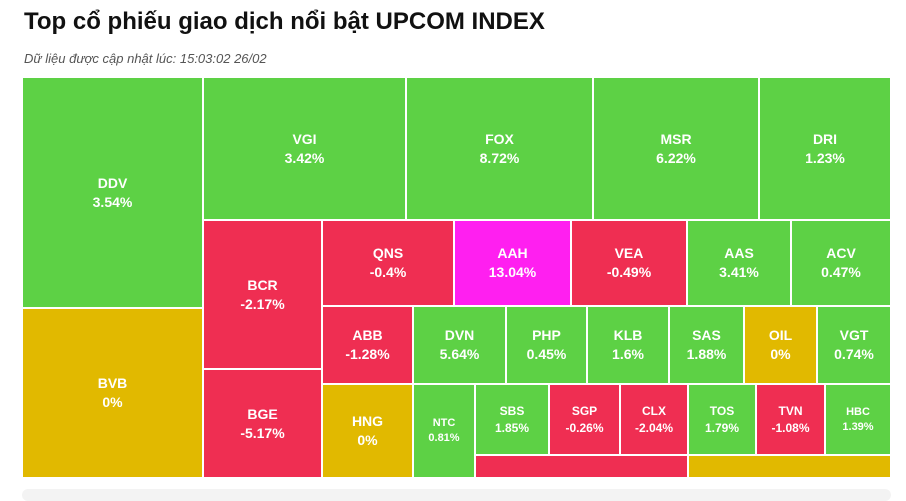 The image size is (906, 501). Describe the element at coordinates (444, 431) in the screenshot. I see `tile-ntc: NTC 0.81%` at that location.